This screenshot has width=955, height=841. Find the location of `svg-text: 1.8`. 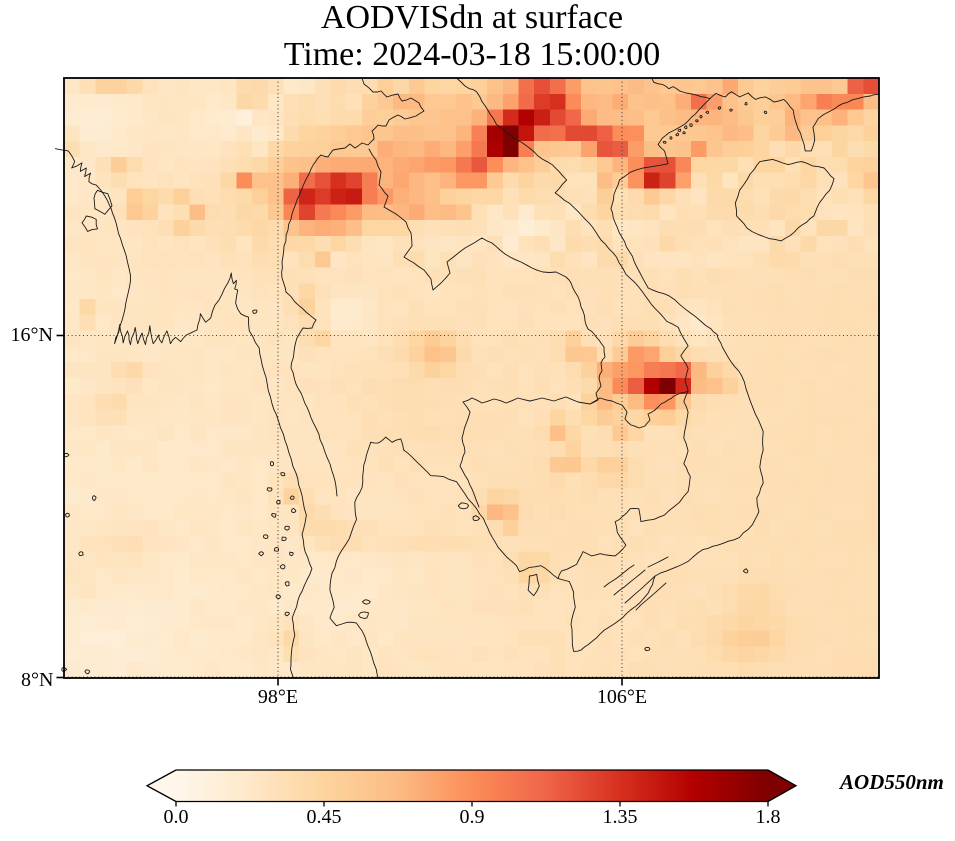

svg-text: 1.8 is located at coordinates (768, 817).